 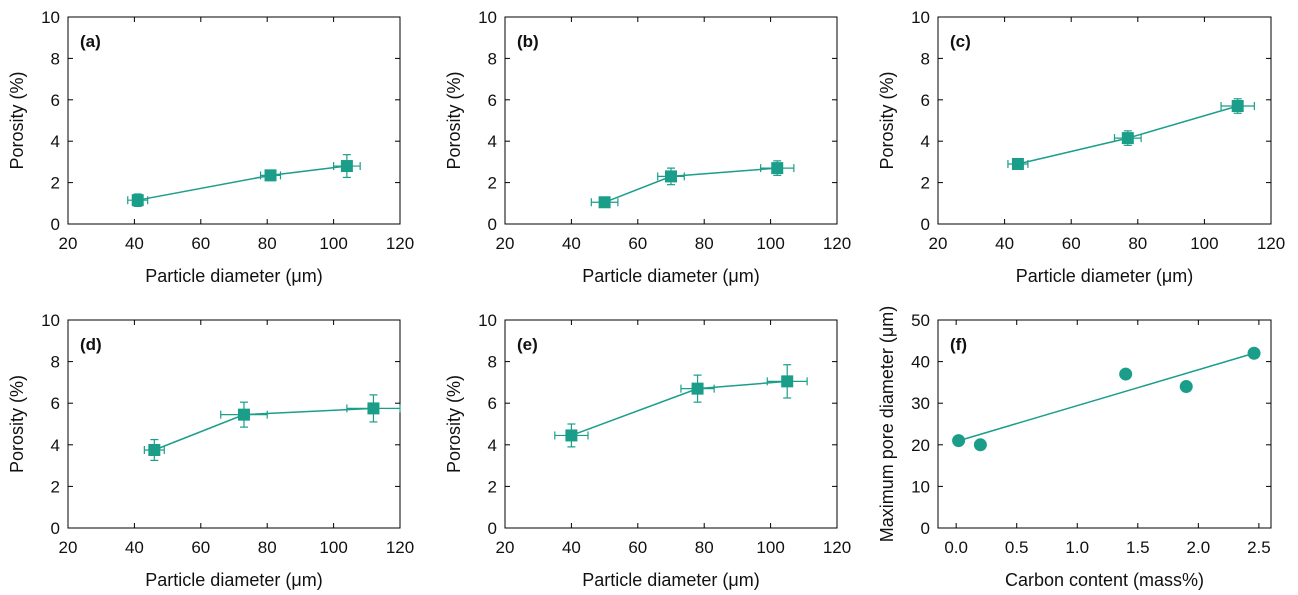 I want to click on x-tick-label: 2.0, so click(x=1199, y=547).